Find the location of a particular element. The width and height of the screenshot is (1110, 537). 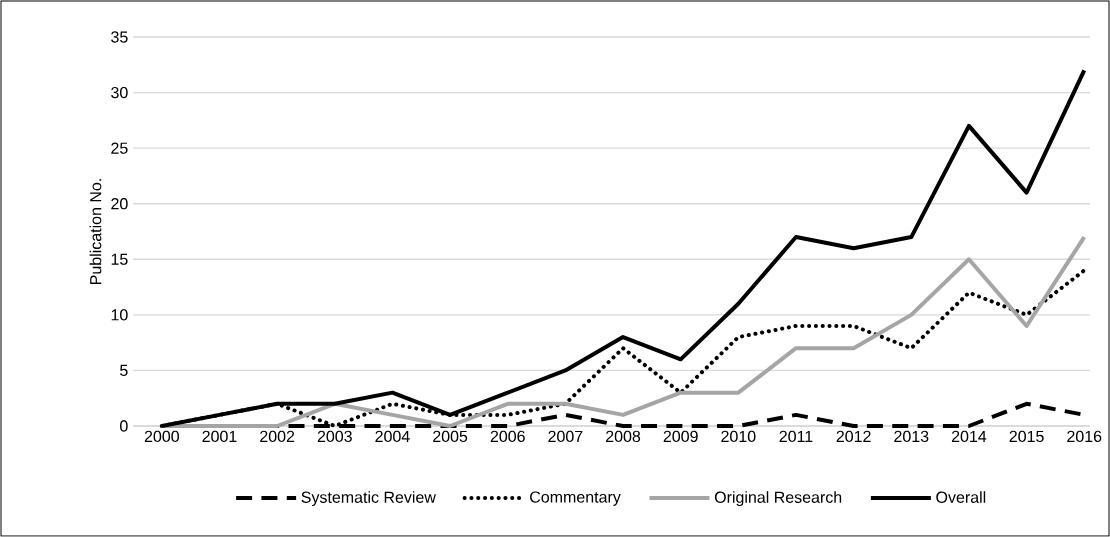

x-tick-label: 2008 is located at coordinates (623, 436).